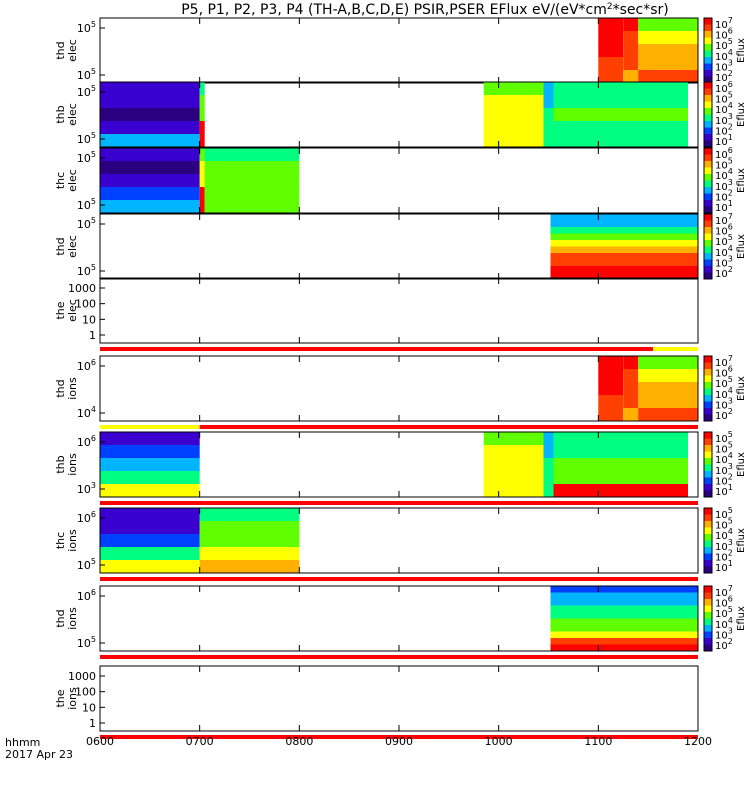  I want to click on status-bar, so click(399, 657).